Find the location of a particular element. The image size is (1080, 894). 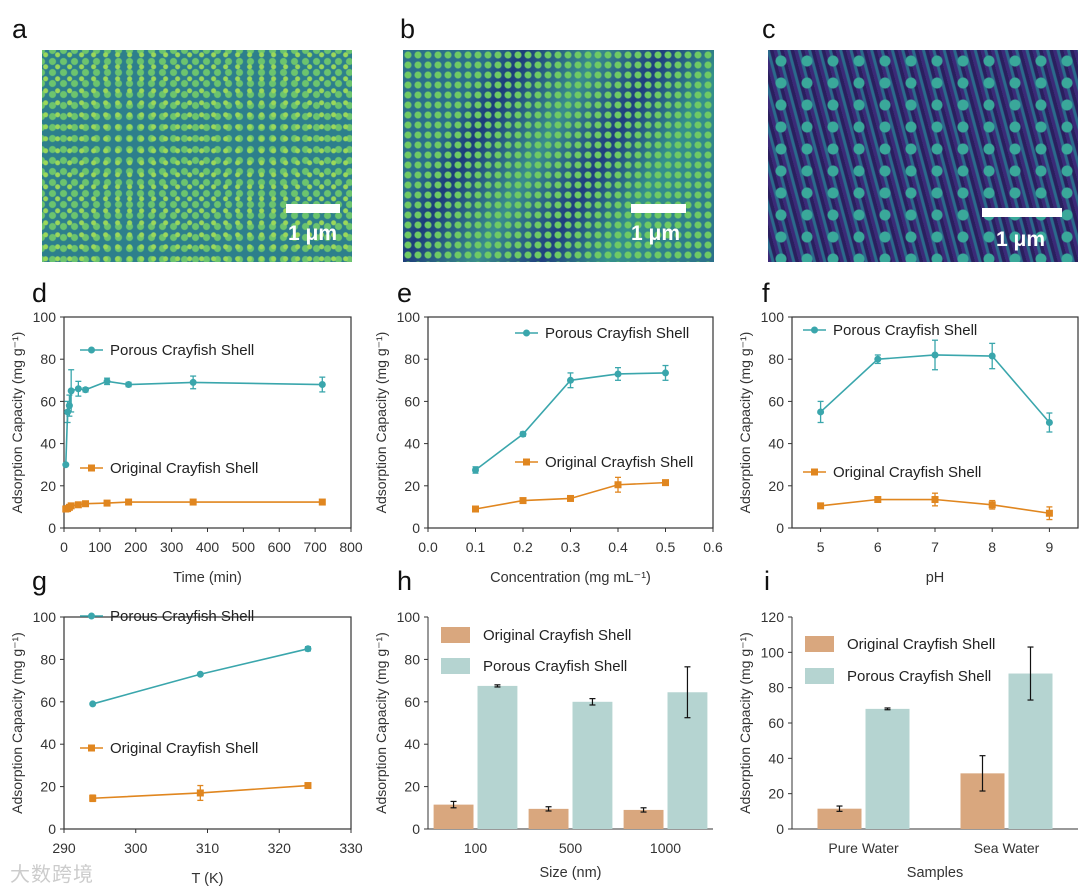

x-tick-label: 0.1 is located at coordinates (476, 547).